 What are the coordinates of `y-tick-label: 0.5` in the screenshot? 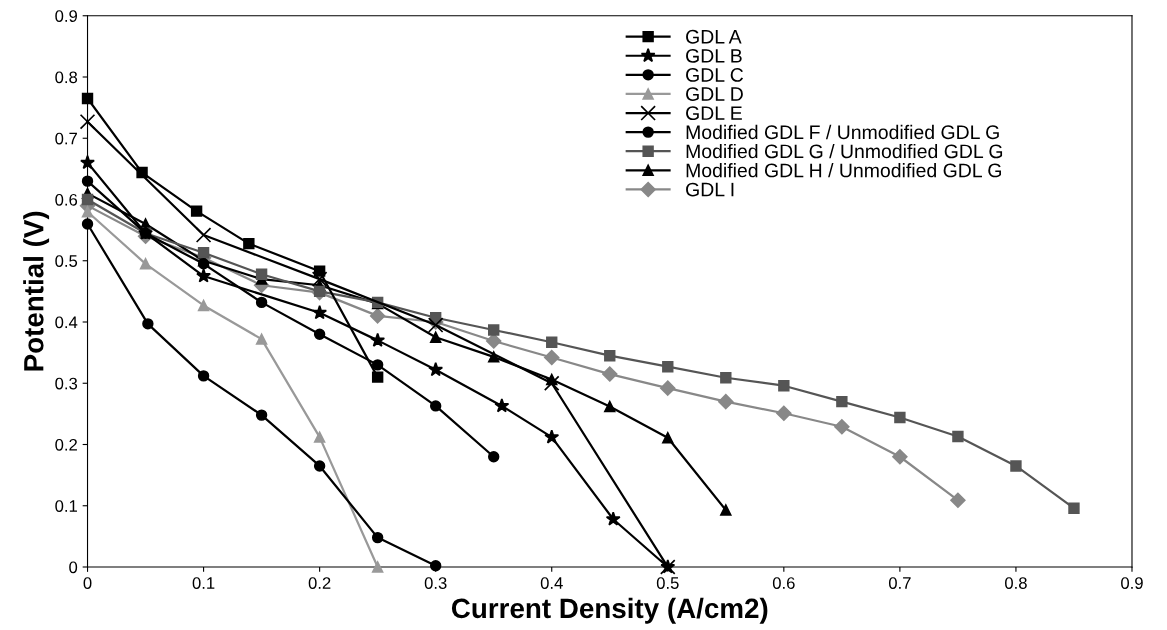 It's located at (66, 261).